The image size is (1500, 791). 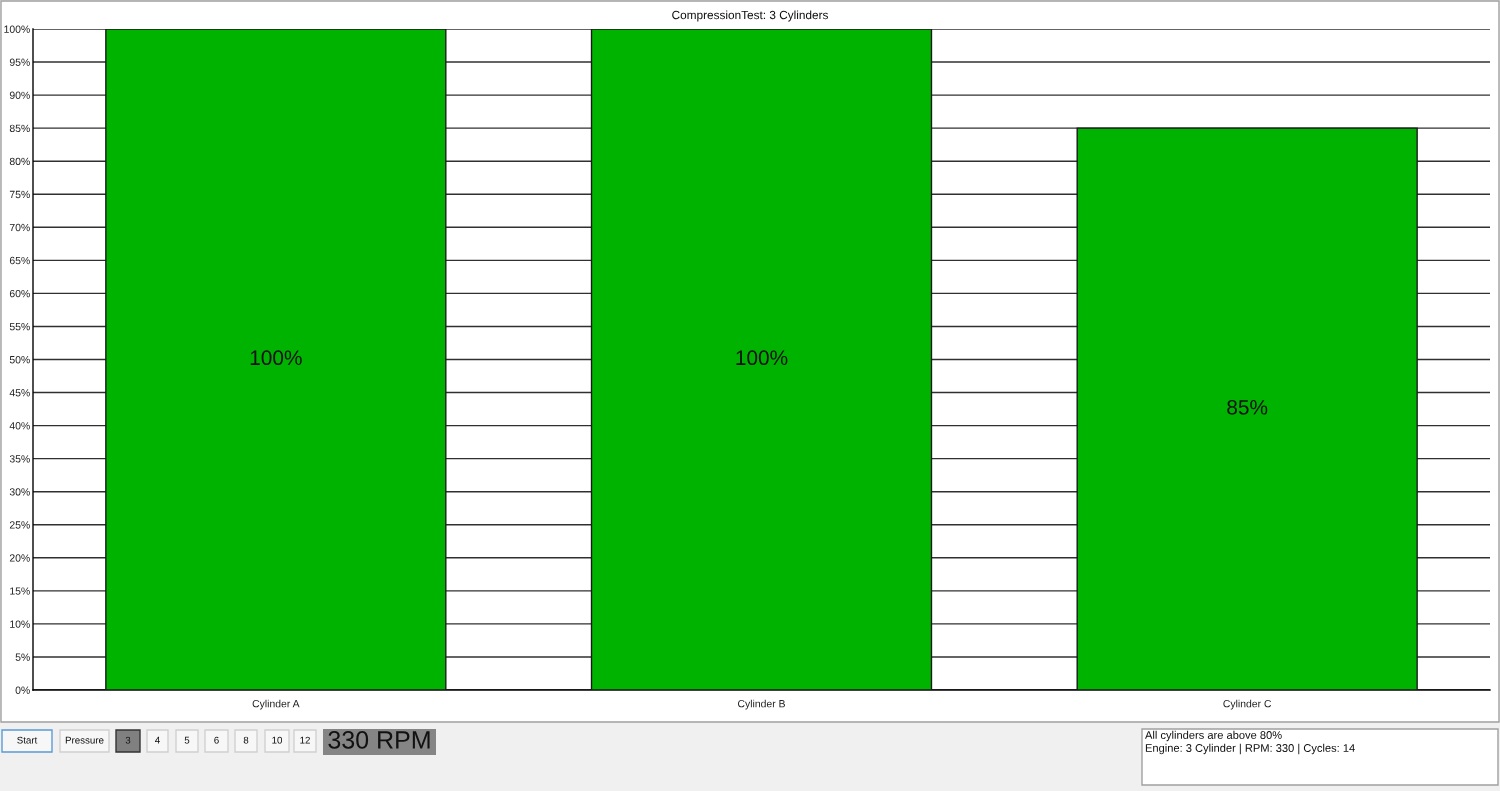 I want to click on y-tick-label: 70%, so click(x=19, y=227).